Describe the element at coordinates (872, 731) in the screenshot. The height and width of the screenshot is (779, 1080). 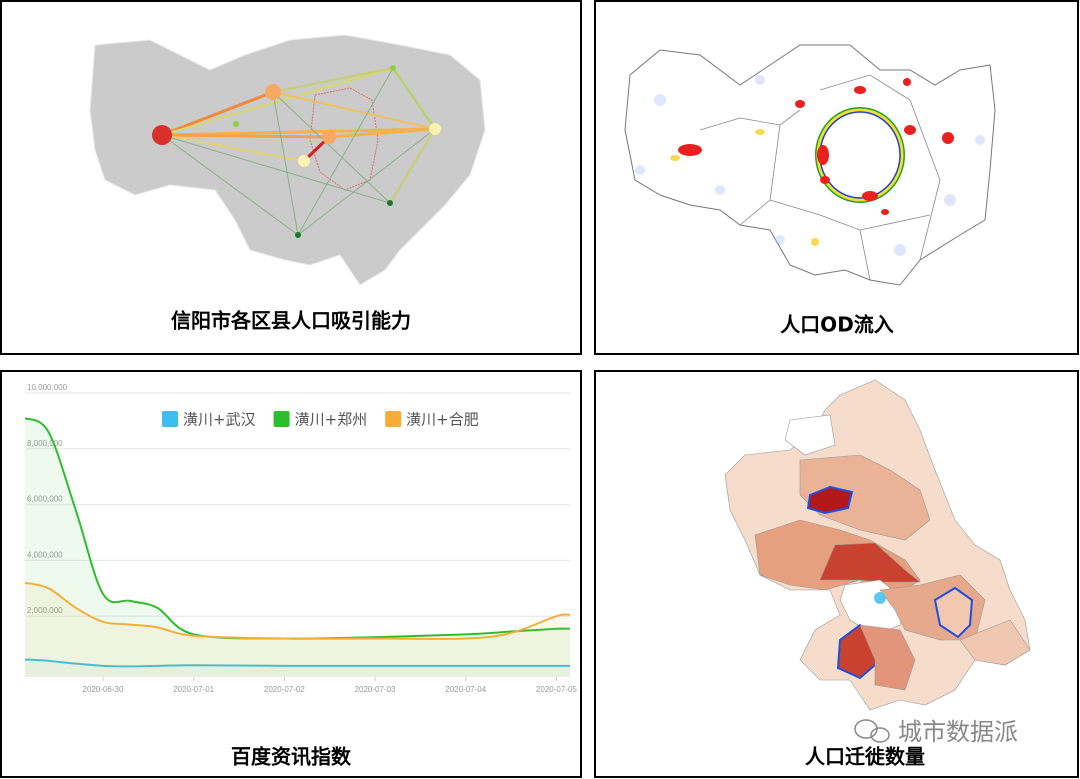
I see `watermark-icon` at that location.